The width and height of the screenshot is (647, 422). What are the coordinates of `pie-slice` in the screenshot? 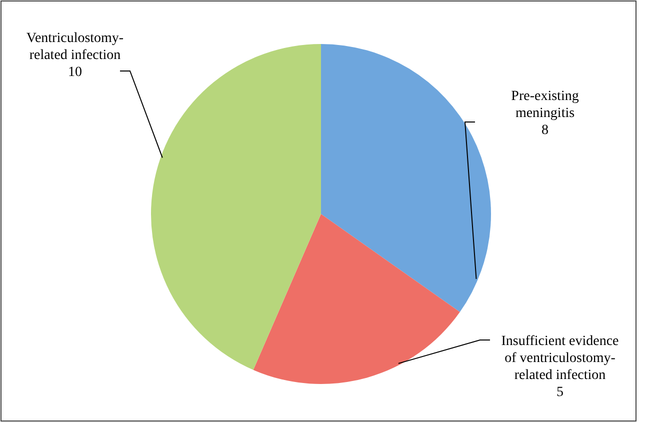 It's located at (356, 299).